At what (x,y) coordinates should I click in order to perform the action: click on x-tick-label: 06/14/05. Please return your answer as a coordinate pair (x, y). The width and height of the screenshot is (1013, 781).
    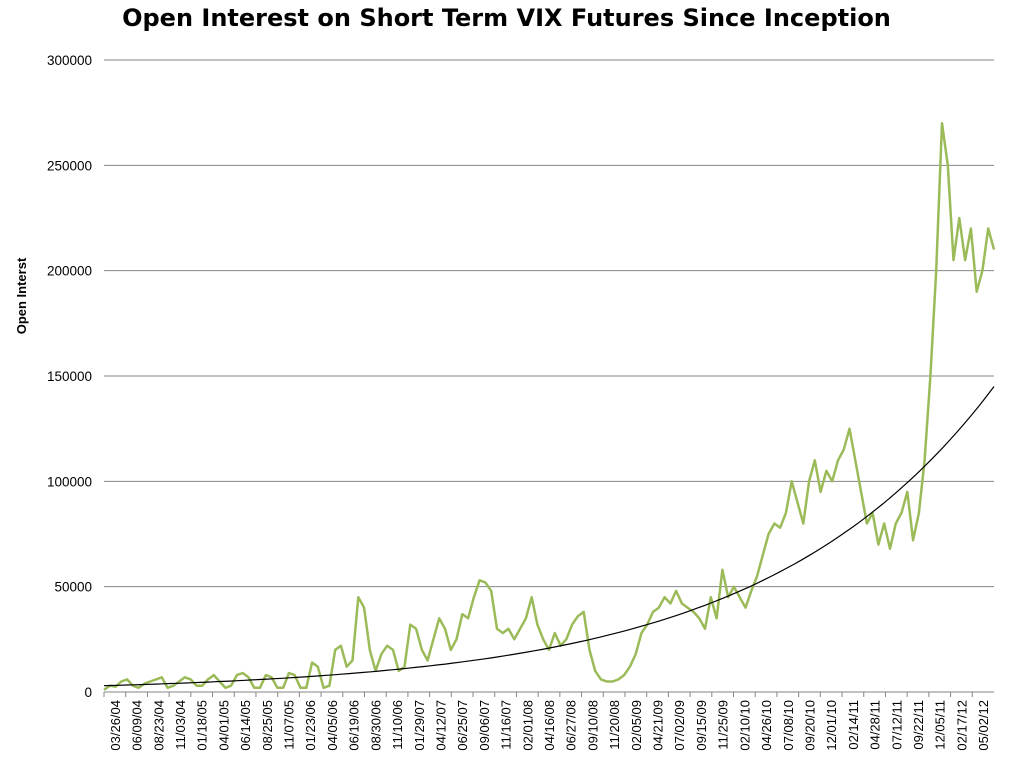
    Looking at the image, I should click on (245, 725).